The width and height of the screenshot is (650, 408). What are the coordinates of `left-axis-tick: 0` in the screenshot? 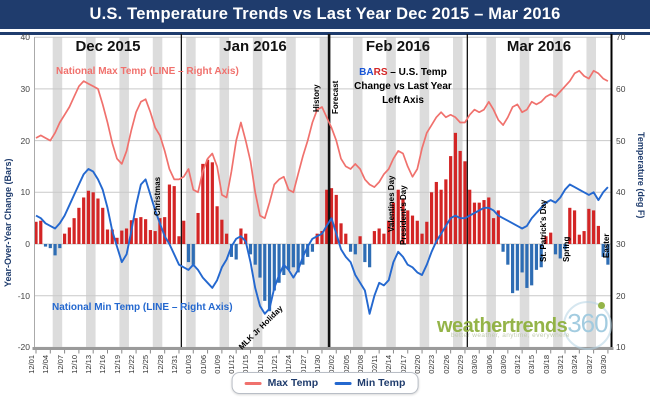 It's located at (27, 244).